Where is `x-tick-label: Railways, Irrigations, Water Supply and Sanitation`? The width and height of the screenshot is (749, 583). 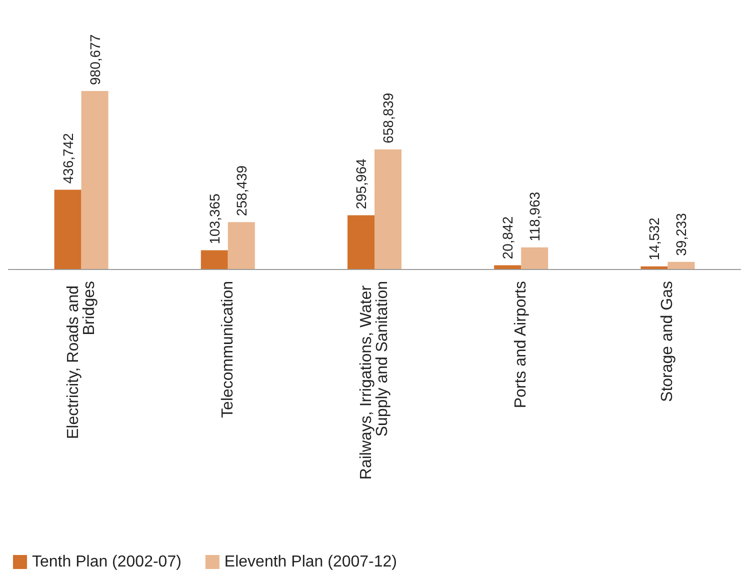
x-tick-label: Railways, Irrigations, Water Supply and Sanitation is located at coordinates (374, 380).